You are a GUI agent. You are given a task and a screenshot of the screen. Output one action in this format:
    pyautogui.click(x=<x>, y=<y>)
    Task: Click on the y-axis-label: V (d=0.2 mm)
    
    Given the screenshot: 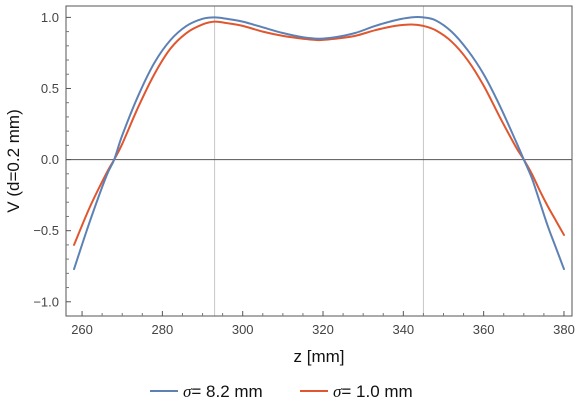 What is the action you would take?
    pyautogui.click(x=13, y=160)
    